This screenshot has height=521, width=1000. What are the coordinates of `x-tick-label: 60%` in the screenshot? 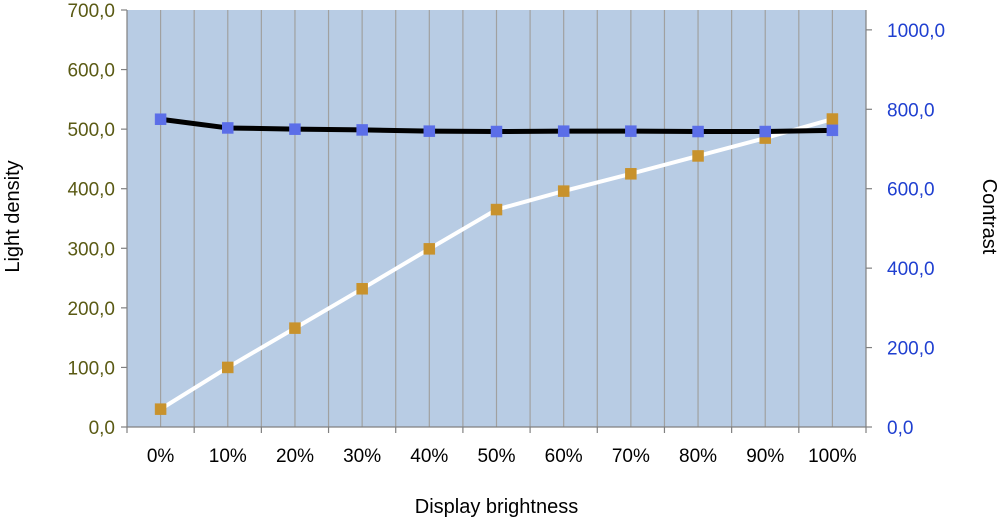 It's located at (564, 456).